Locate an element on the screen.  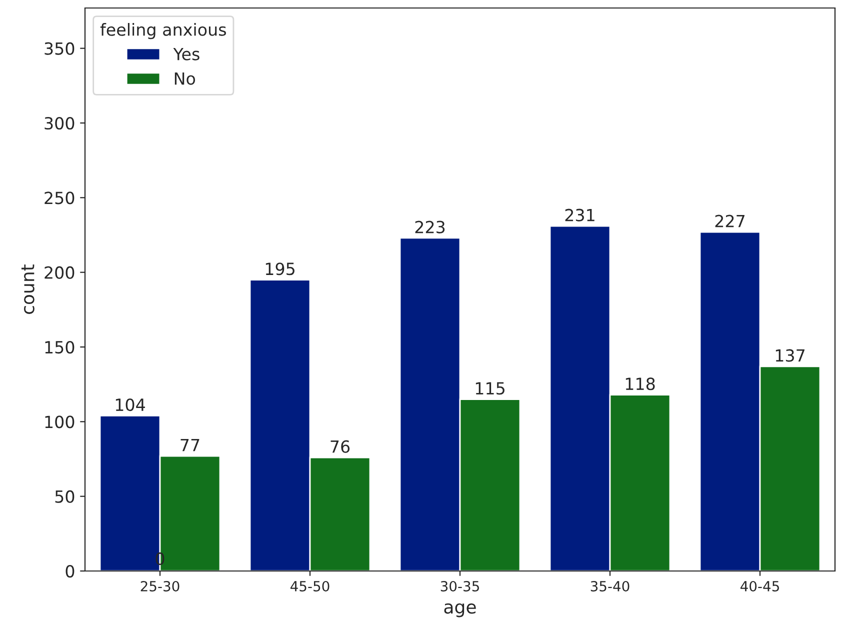
x-tick-label: 40-45 is located at coordinates (759, 586).